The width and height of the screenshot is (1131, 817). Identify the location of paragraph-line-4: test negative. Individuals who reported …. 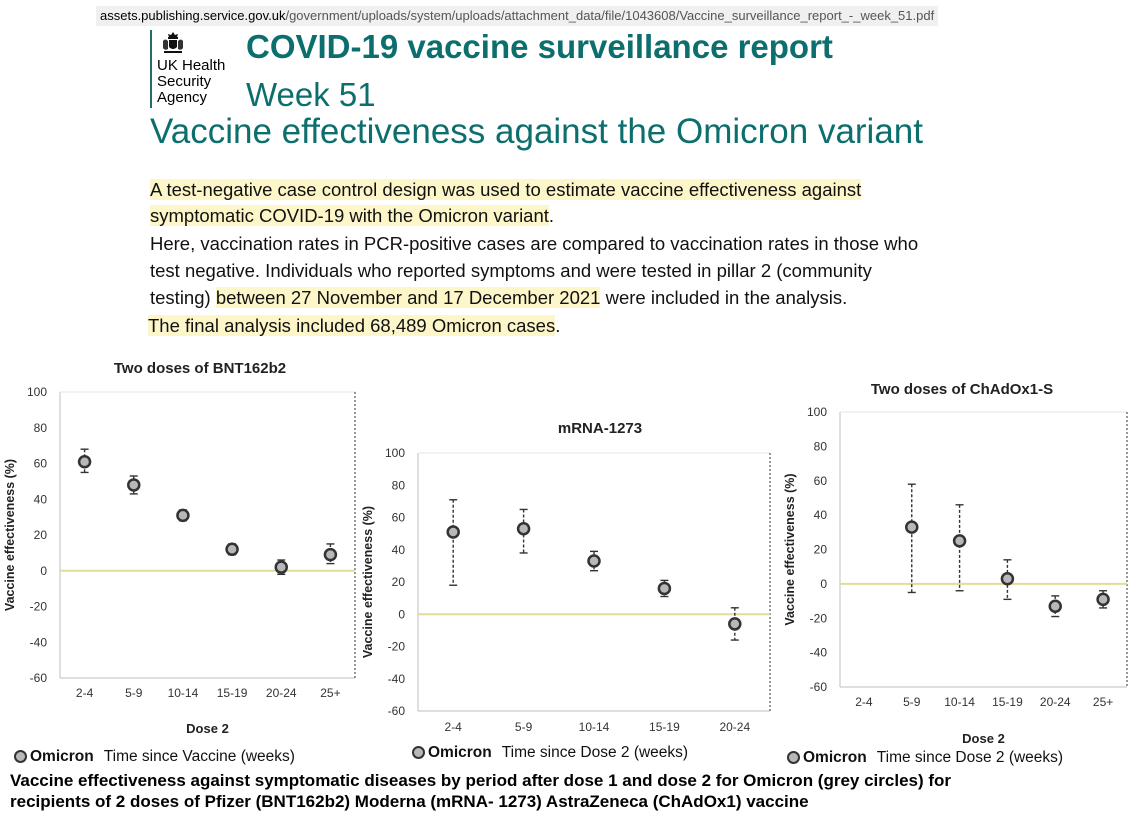
(511, 270).